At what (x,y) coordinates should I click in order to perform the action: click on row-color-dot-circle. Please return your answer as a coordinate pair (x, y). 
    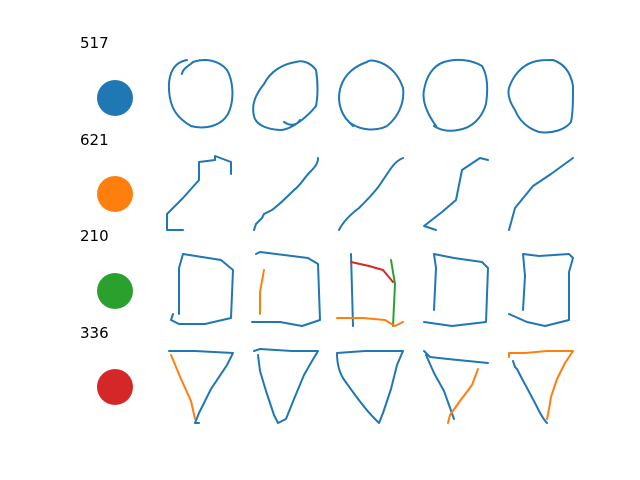
    Looking at the image, I should click on (115, 98).